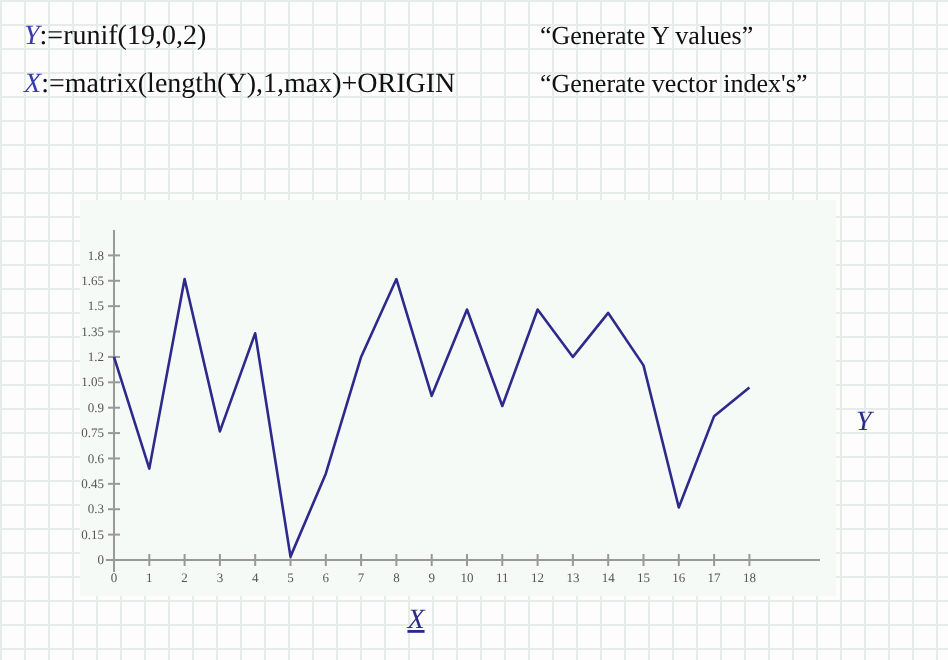  Describe the element at coordinates (674, 83) in the screenshot. I see `text: “Generate vector index's”` at that location.